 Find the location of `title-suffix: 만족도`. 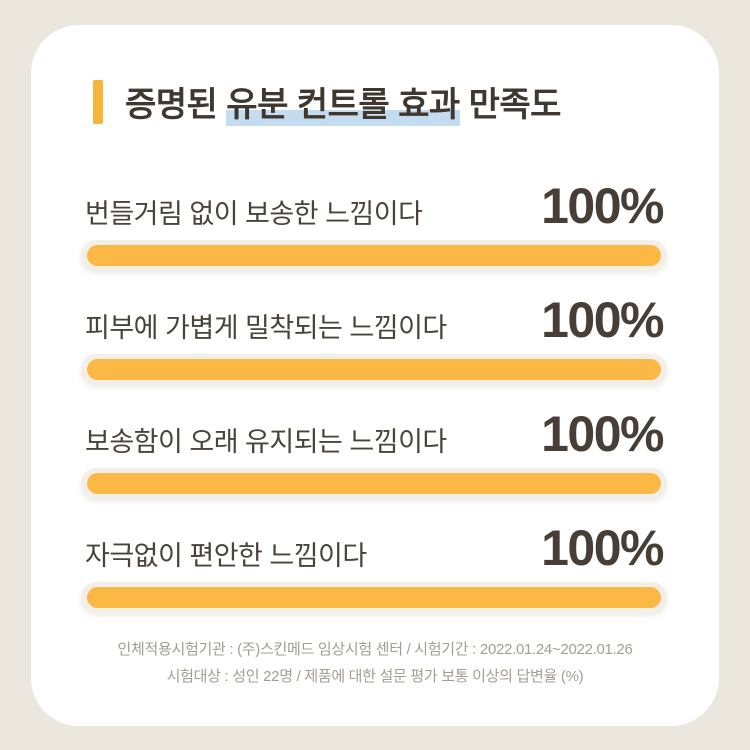

title-suffix: 만족도 is located at coordinates (510, 105).